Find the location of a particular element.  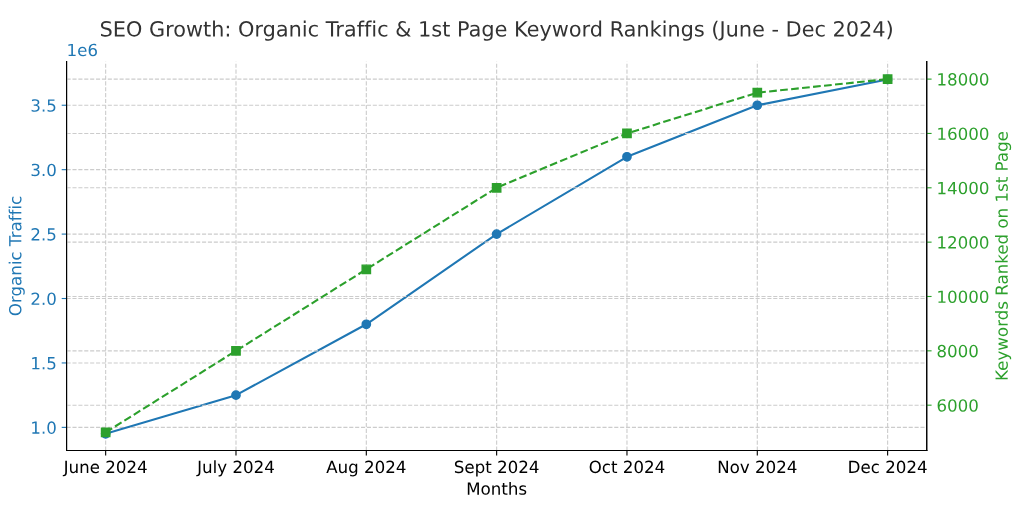

y-tick-label: 2.5 is located at coordinates (43, 234).